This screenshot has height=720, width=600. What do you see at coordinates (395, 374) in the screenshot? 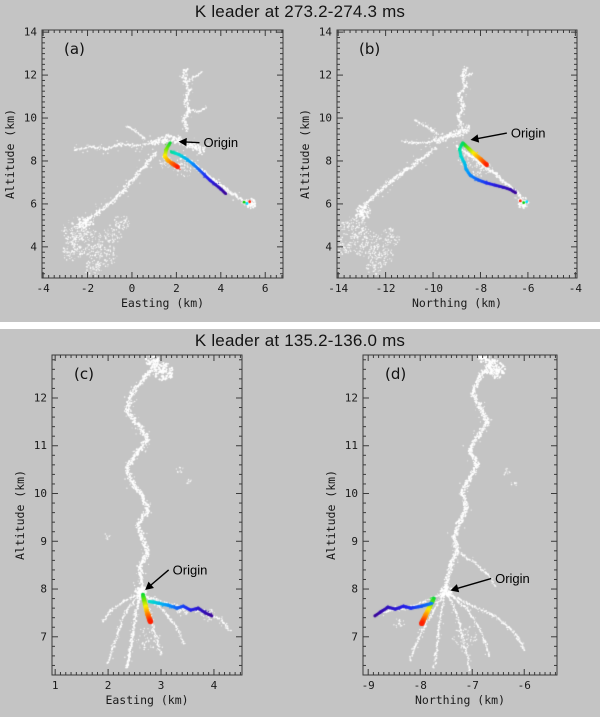
I see `panel-tag: (d)` at bounding box center [395, 374].